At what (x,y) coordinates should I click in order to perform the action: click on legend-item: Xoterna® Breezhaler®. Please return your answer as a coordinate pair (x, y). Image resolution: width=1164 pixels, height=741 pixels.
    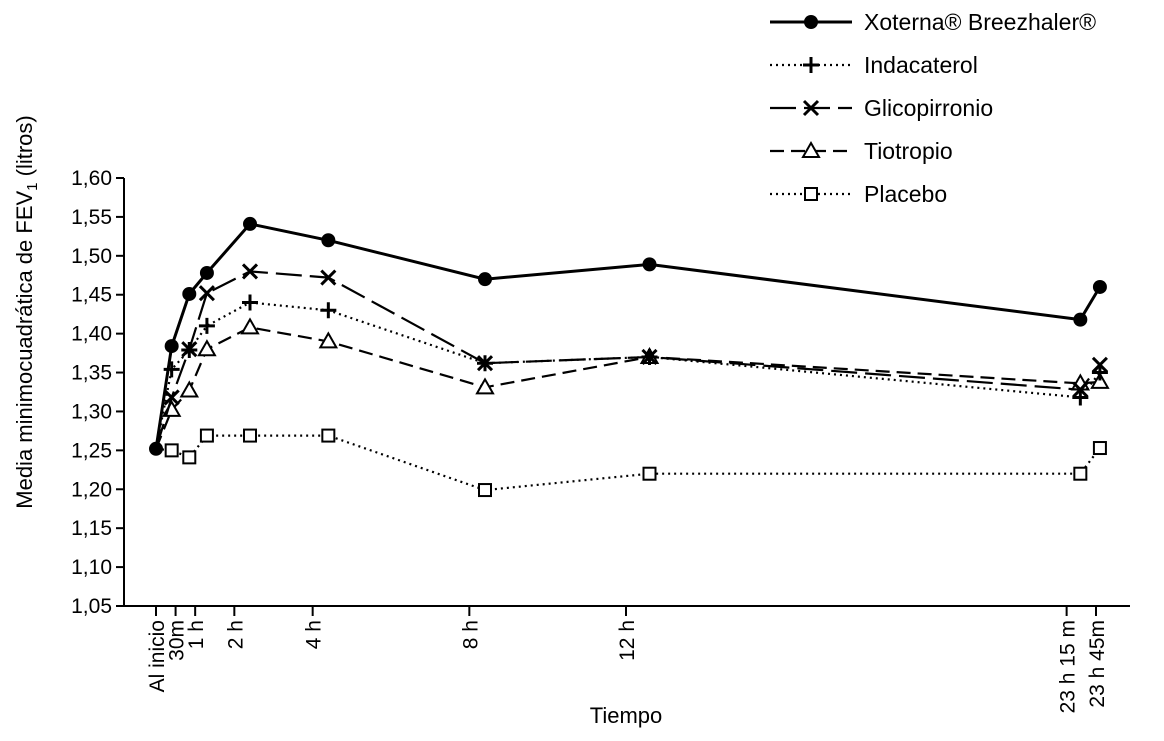
    Looking at the image, I should click on (933, 22).